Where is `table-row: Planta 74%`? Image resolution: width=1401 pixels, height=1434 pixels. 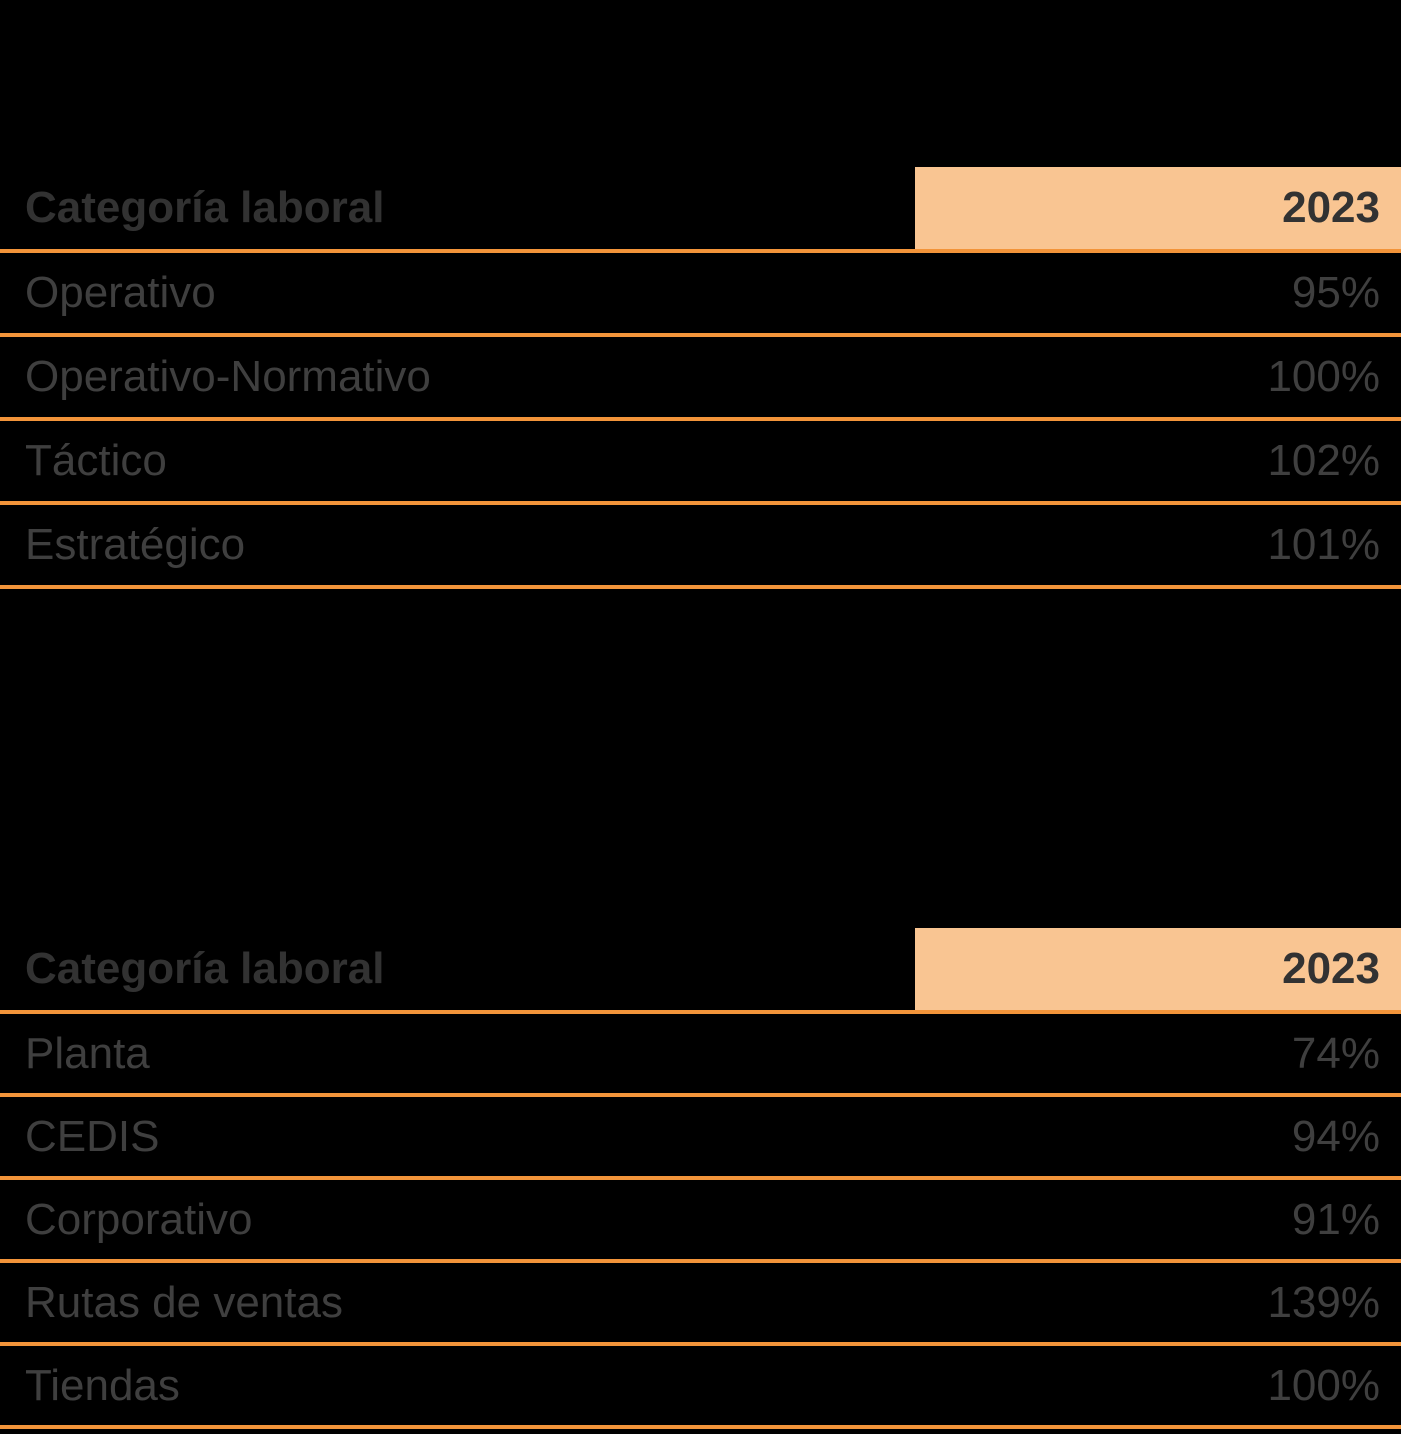
table-row: Planta 74% is located at coordinates (700, 1055).